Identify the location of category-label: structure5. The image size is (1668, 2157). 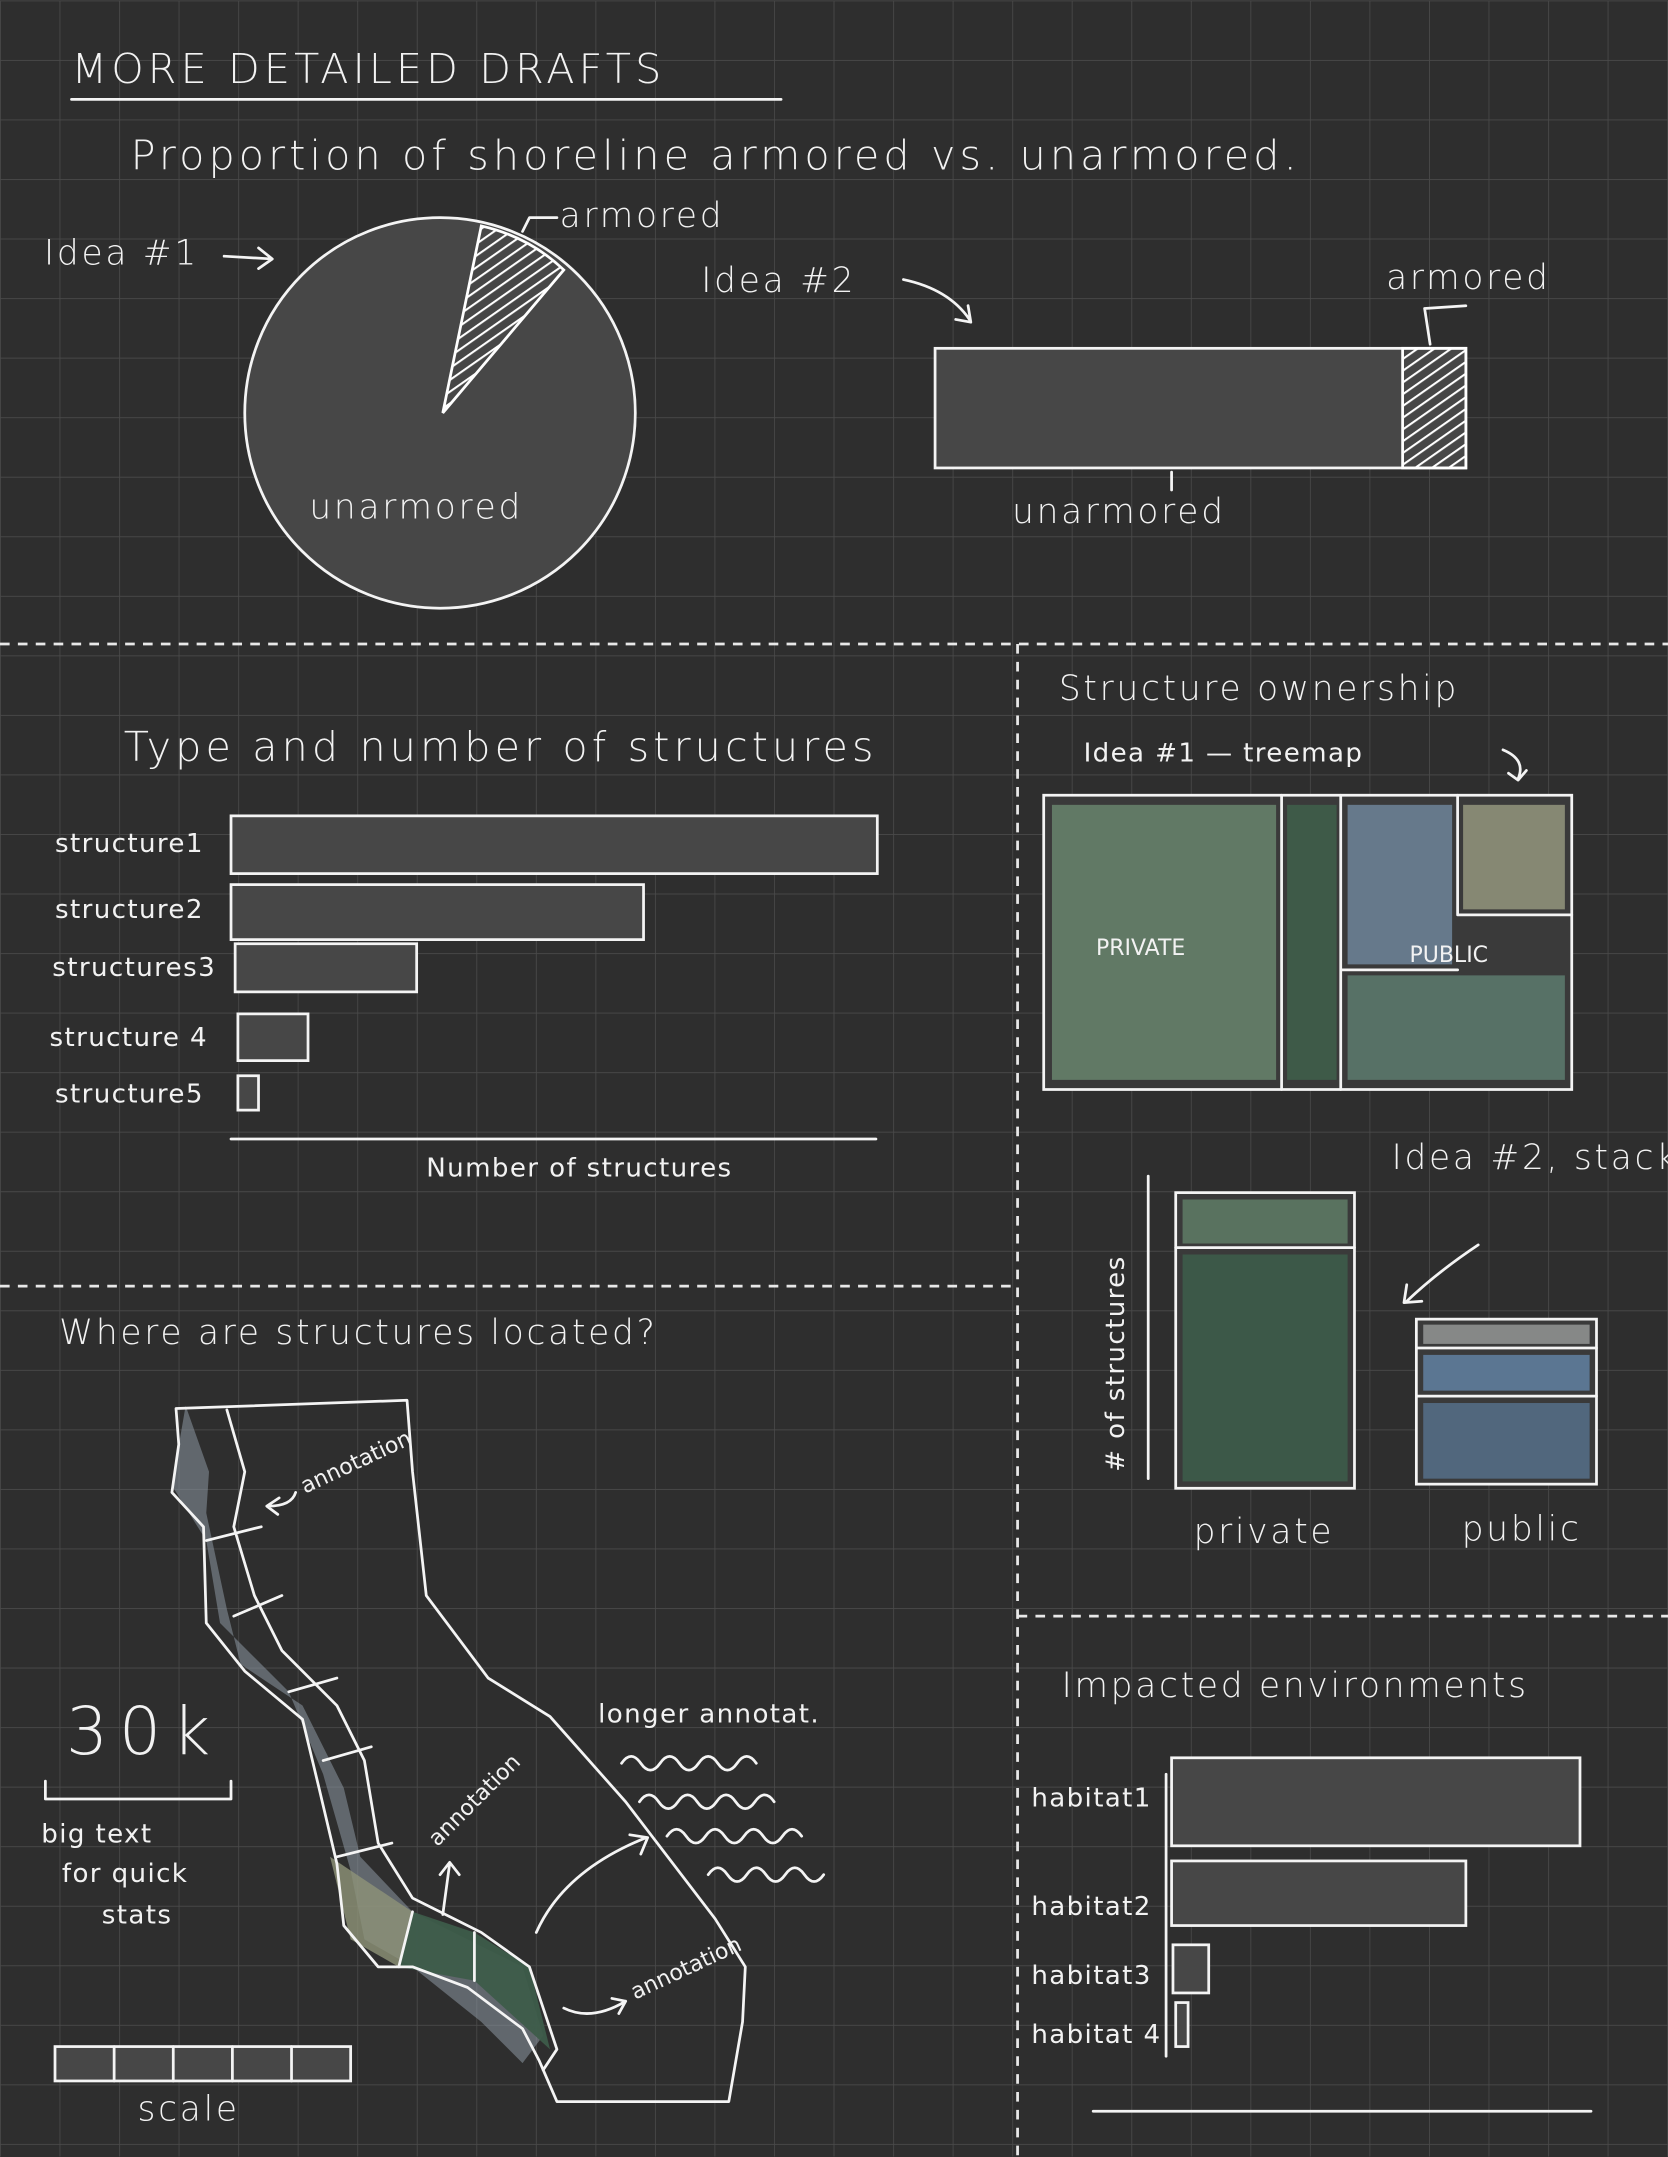
(129, 1095).